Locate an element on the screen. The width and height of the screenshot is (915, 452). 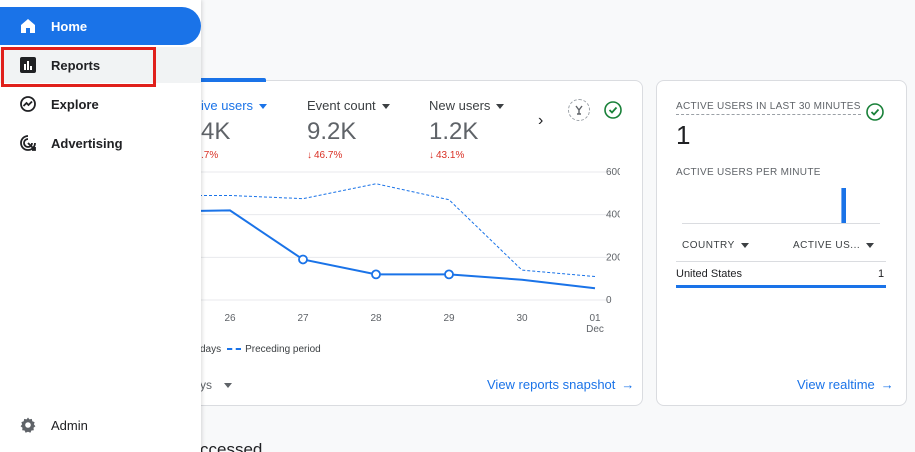
sidebar-item-label: Admin is located at coordinates (69, 425).